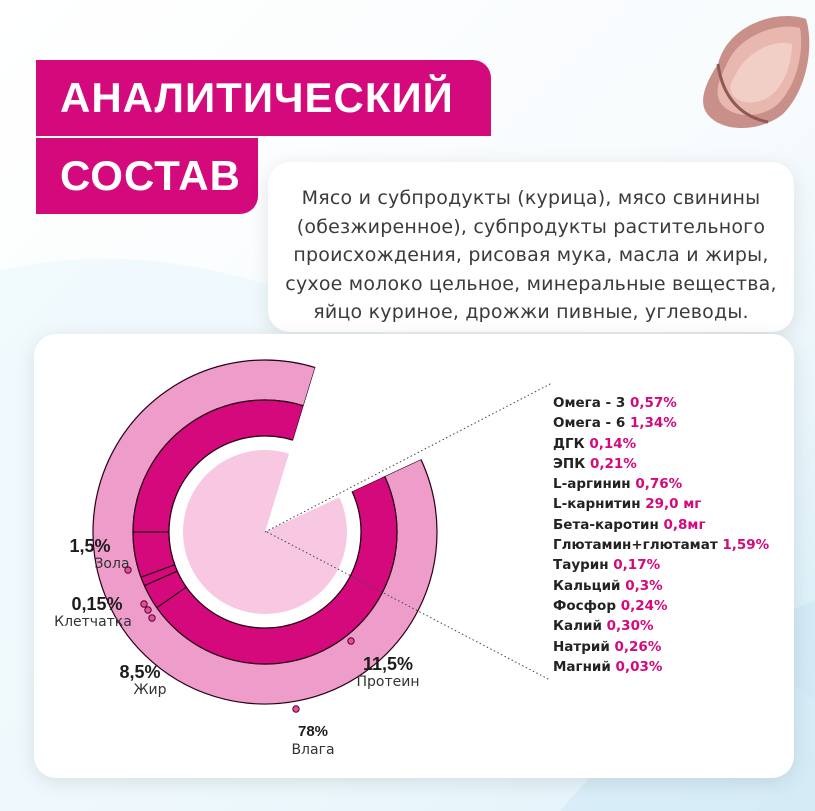  What do you see at coordinates (296, 709) in the screenshot?
I see `moisture-marker` at bounding box center [296, 709].